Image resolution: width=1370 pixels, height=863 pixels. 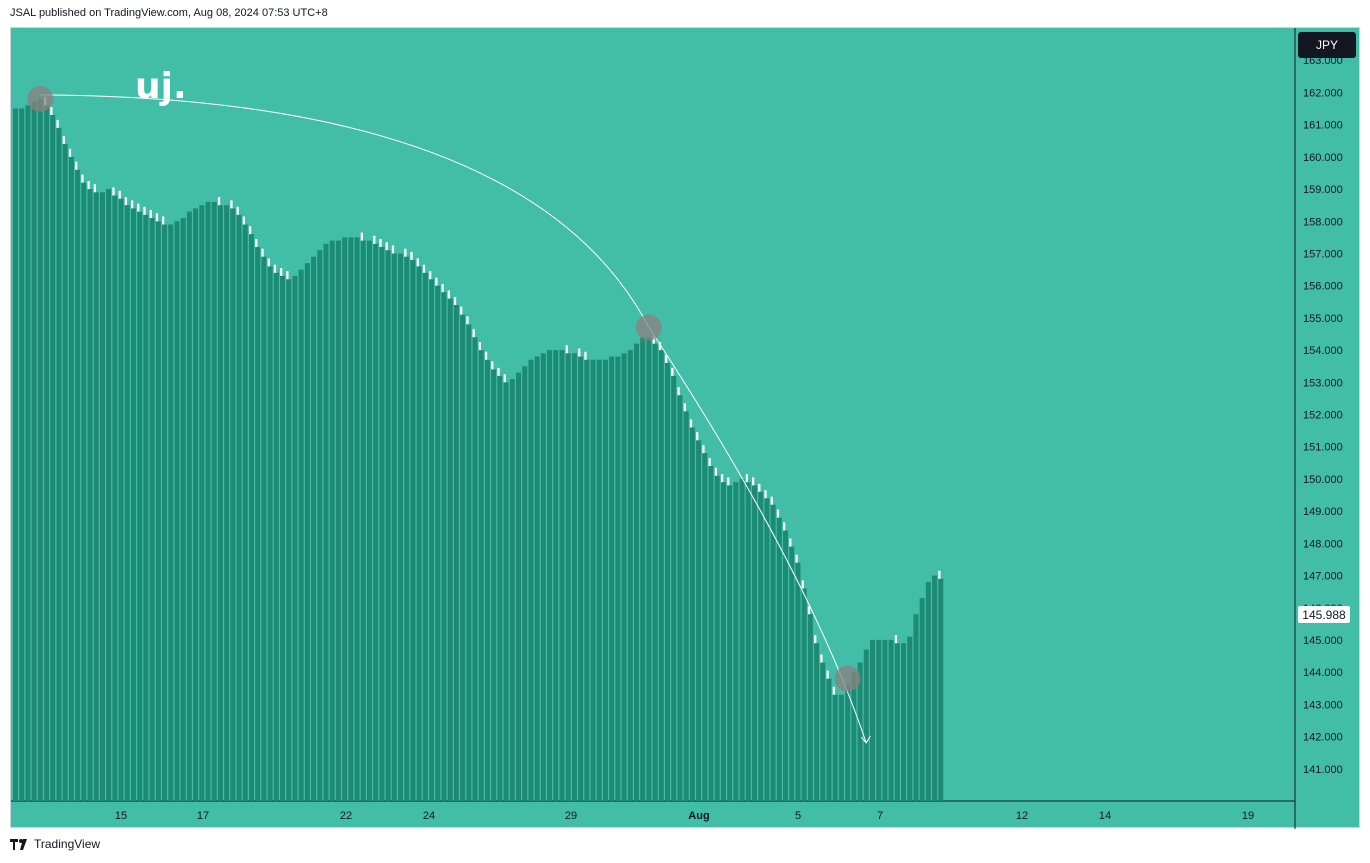 What do you see at coordinates (1323, 61) in the screenshot?
I see `y-tick-label: 163.000` at bounding box center [1323, 61].